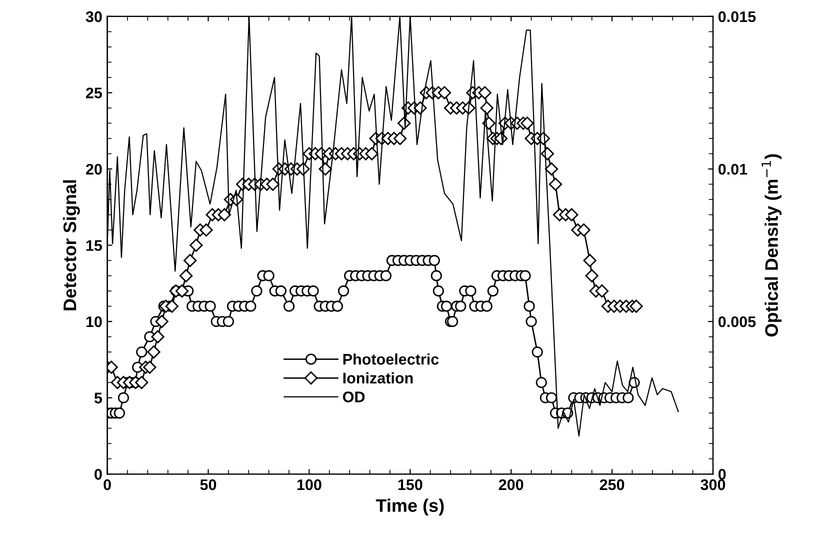  Describe the element at coordinates (94, 93) in the screenshot. I see `y-tick-label: 25` at that location.